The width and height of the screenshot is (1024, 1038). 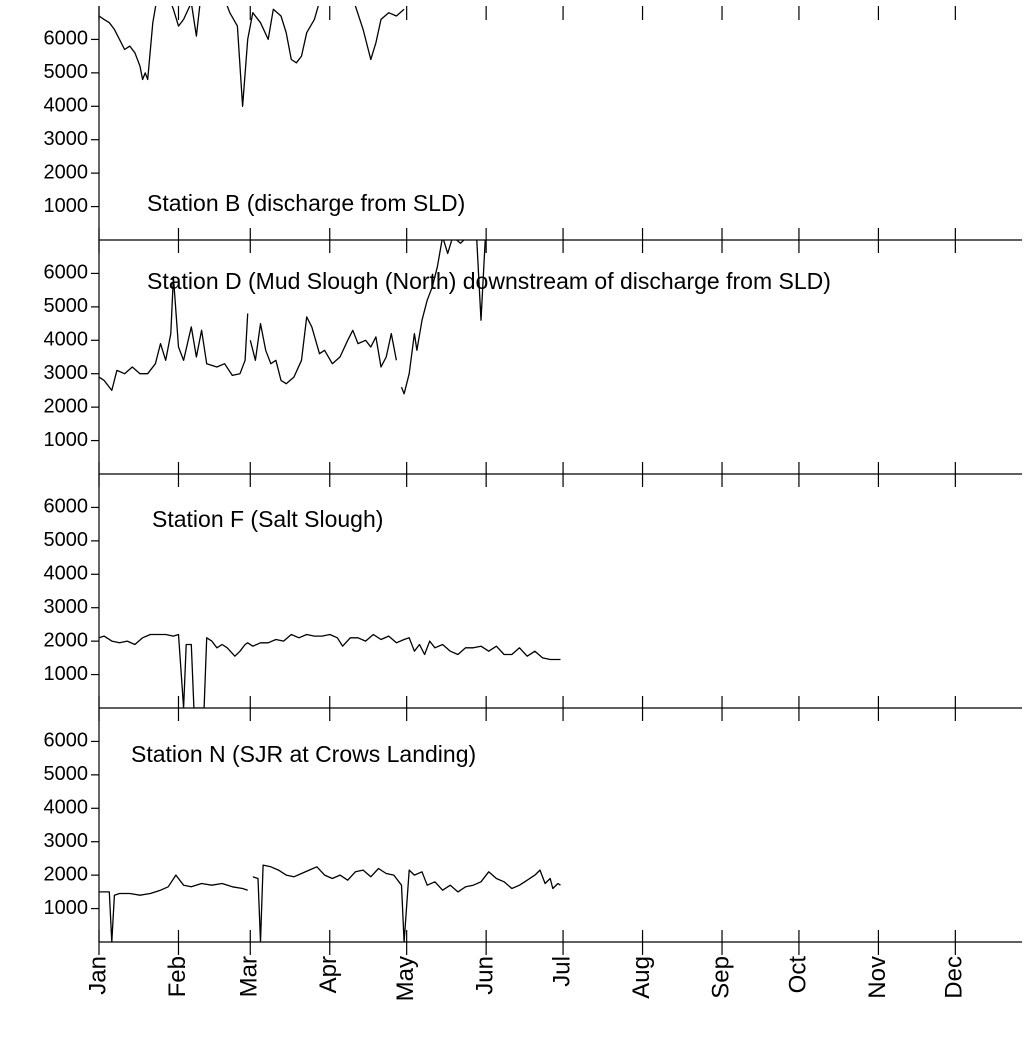 What do you see at coordinates (97, 975) in the screenshot?
I see `x-tick-label: Jan` at bounding box center [97, 975].